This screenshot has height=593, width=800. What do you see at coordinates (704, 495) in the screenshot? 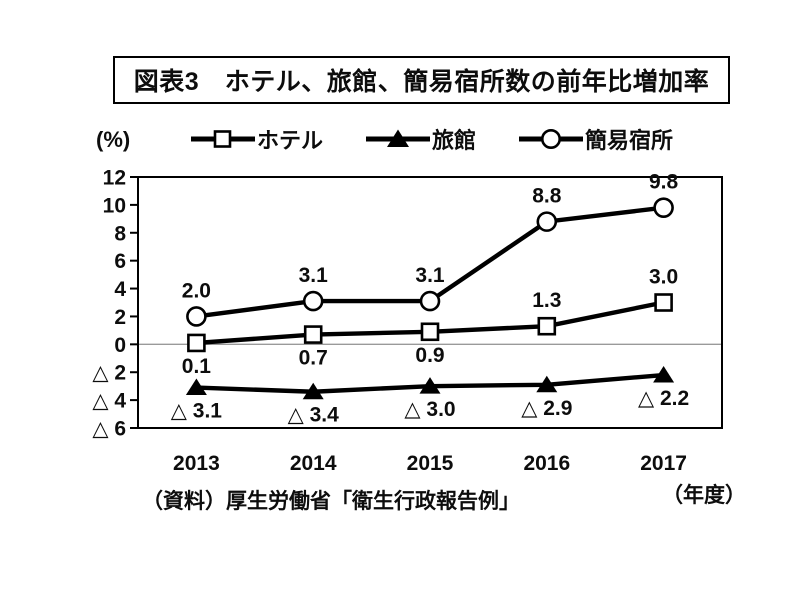
I see `x-axis-unit-label: （年度）` at bounding box center [704, 495].